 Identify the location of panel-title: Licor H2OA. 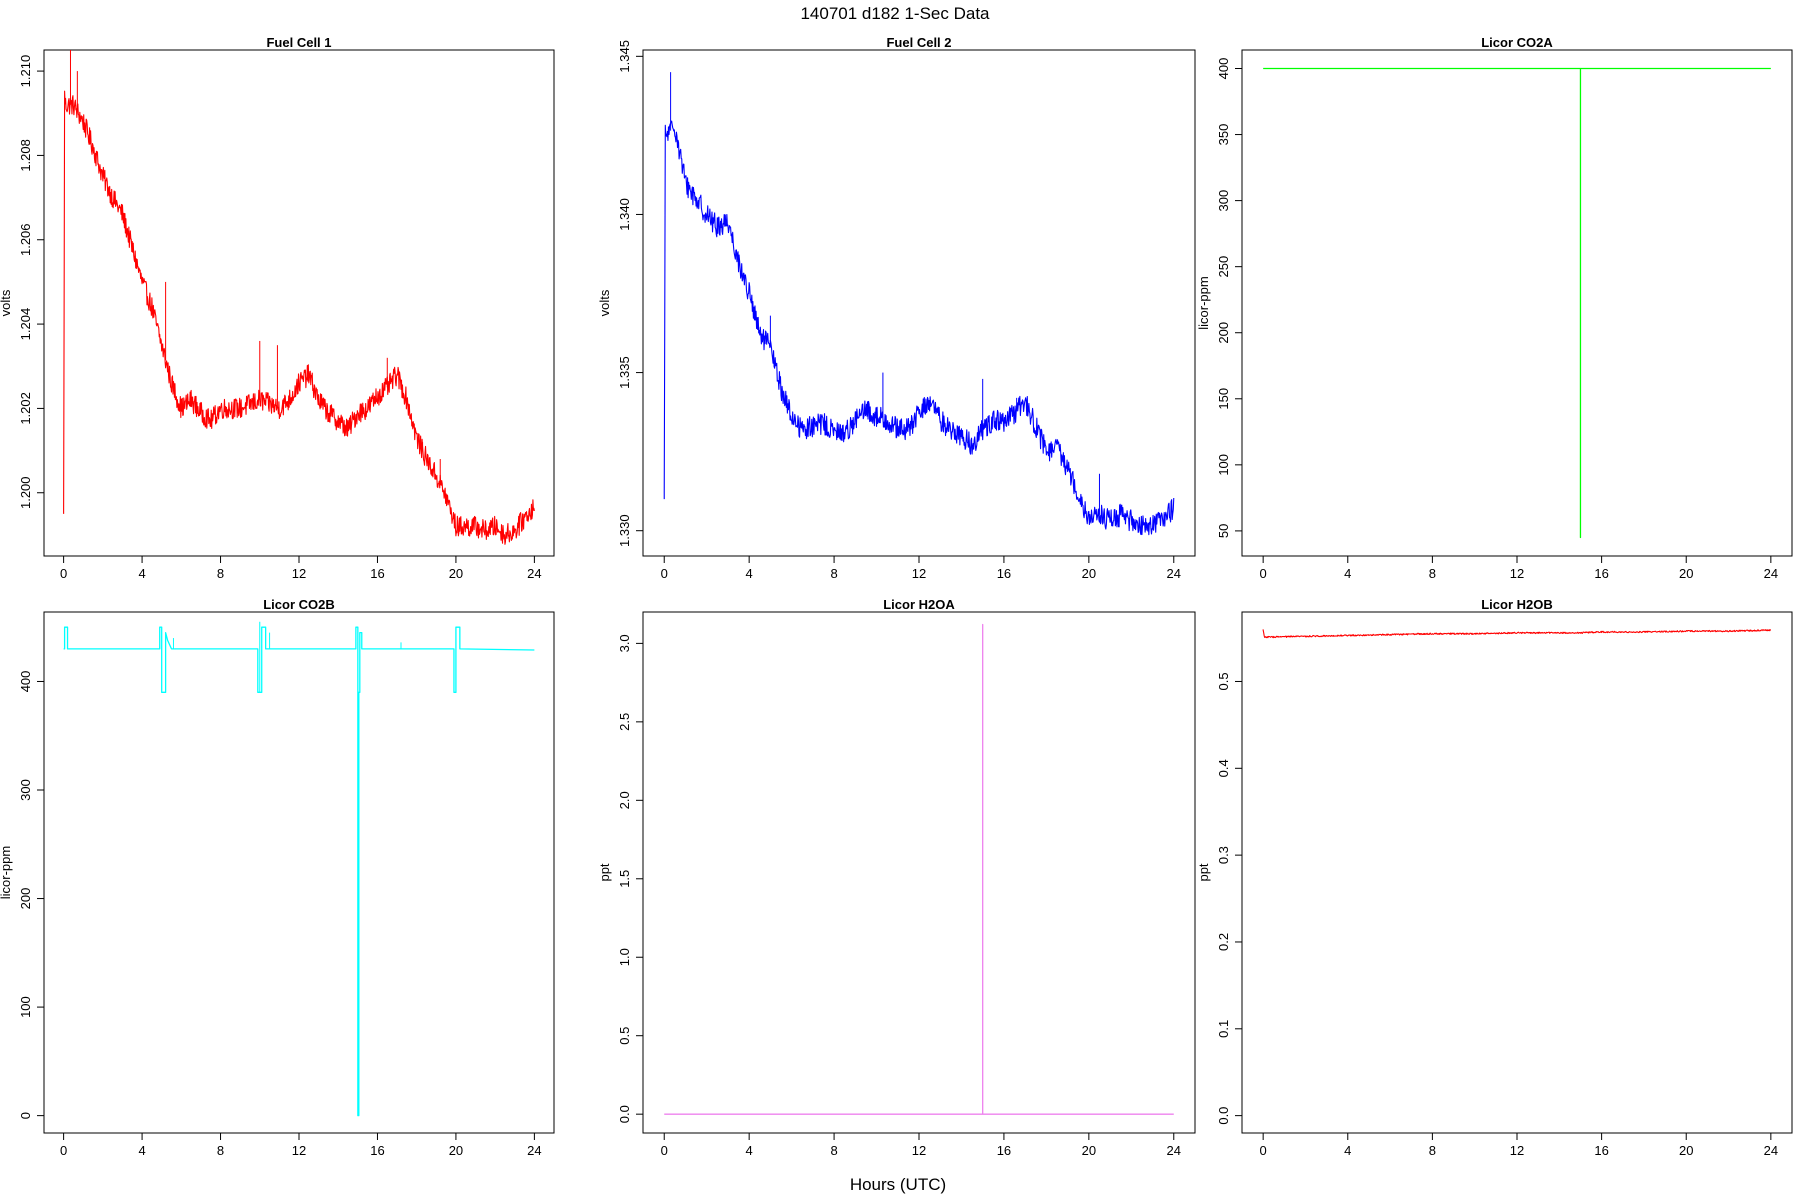
(919, 604).